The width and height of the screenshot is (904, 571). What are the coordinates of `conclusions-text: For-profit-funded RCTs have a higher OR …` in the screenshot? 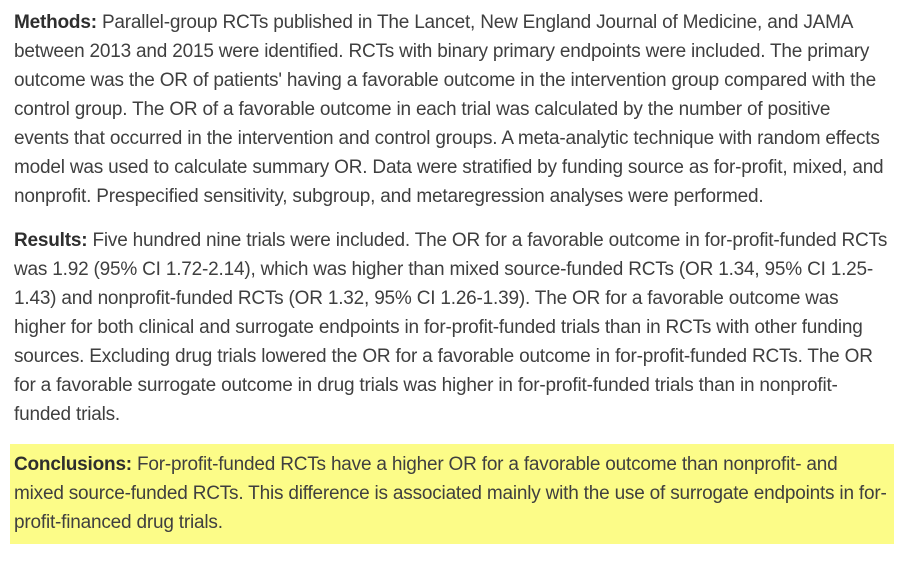 It's located at (450, 493).